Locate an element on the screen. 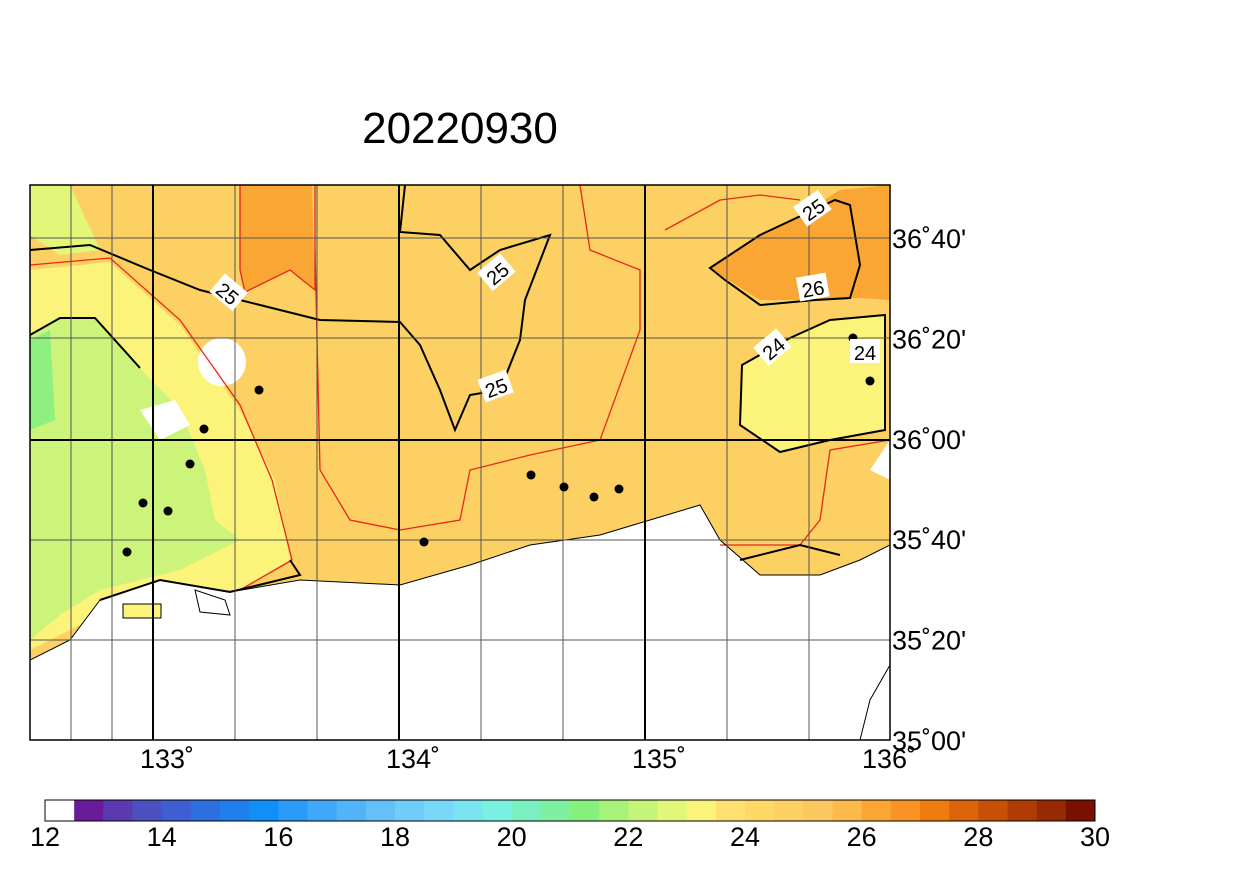  longitude-label: 135˚ is located at coordinates (659, 759).